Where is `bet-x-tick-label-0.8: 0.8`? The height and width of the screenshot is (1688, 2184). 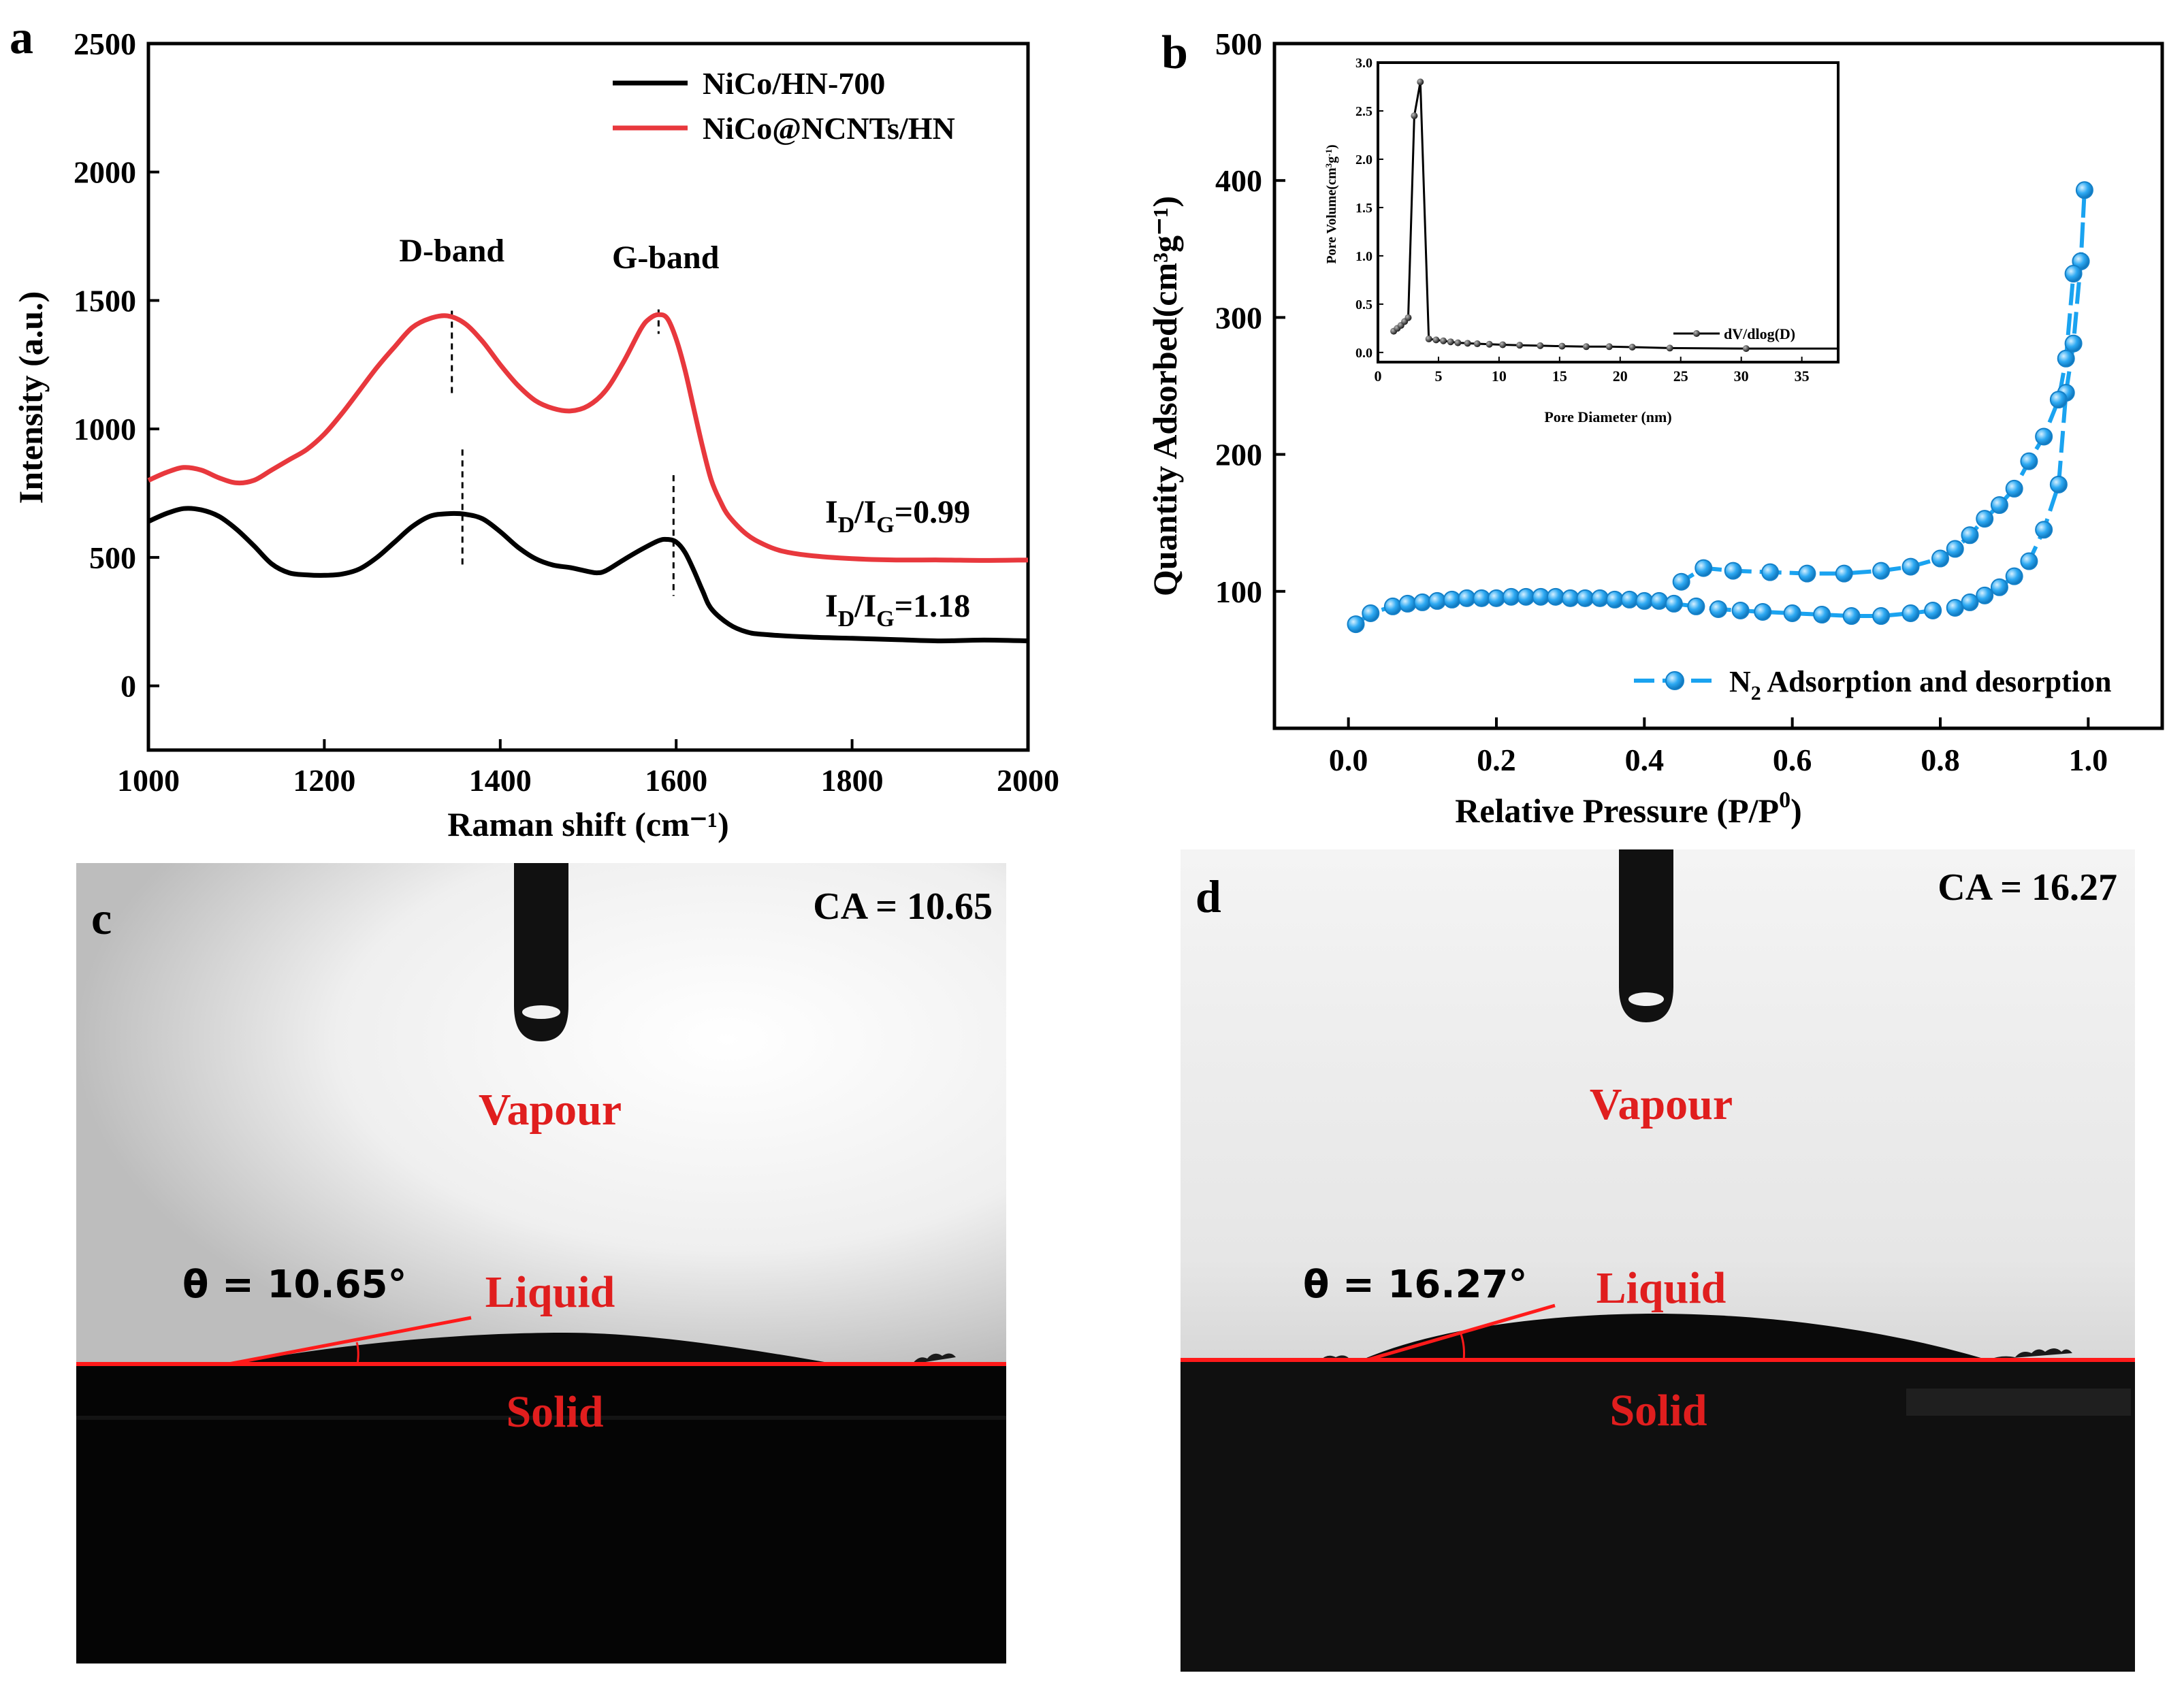
bet-x-tick-label-0.8: 0.8 is located at coordinates (1941, 760).